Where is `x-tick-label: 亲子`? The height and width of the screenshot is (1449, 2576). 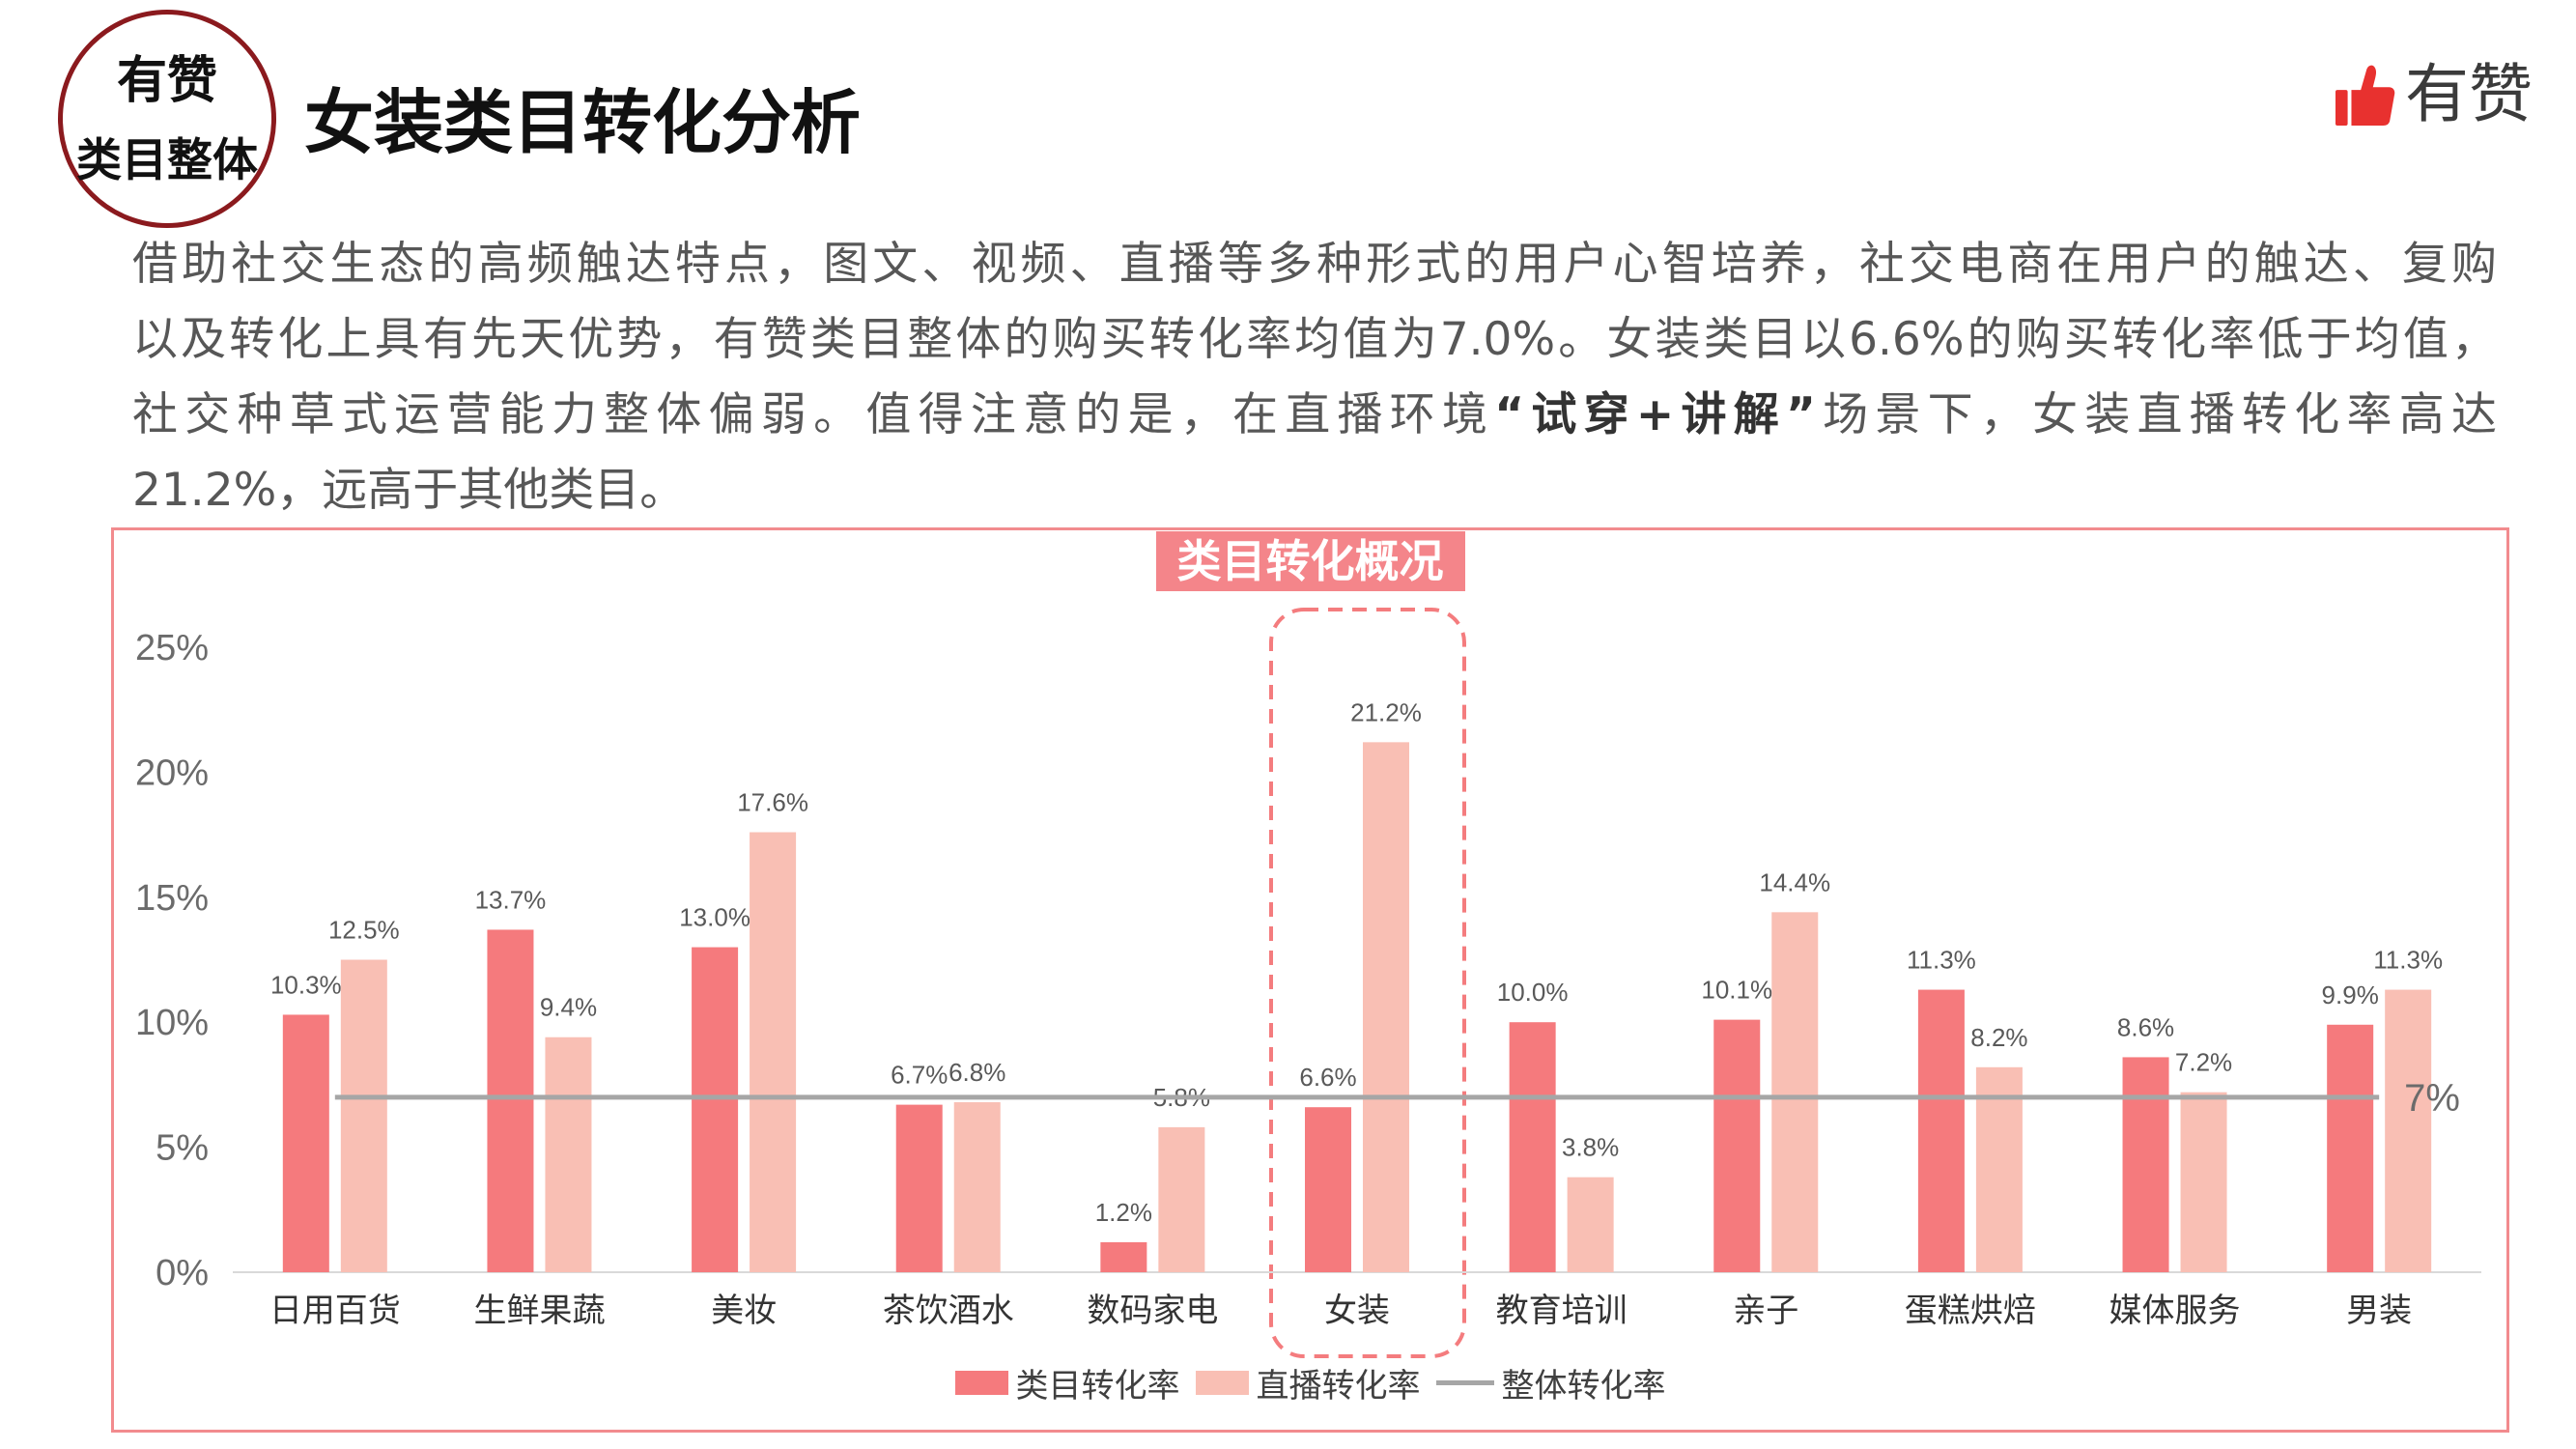
x-tick-label: 亲子 is located at coordinates (1765, 1311).